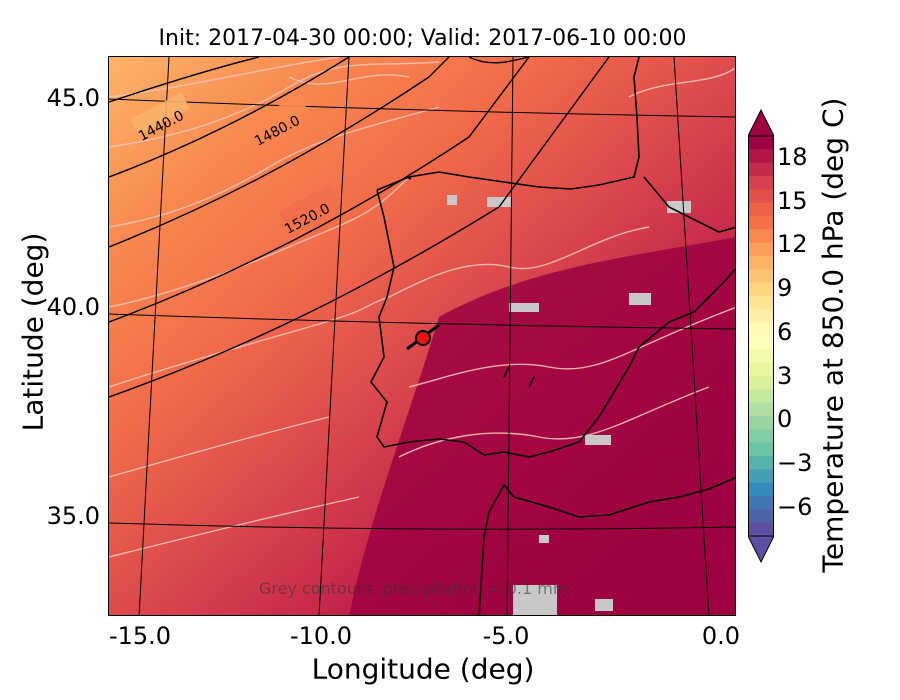  I want to click on colorbar-tick: 9, so click(785, 288).